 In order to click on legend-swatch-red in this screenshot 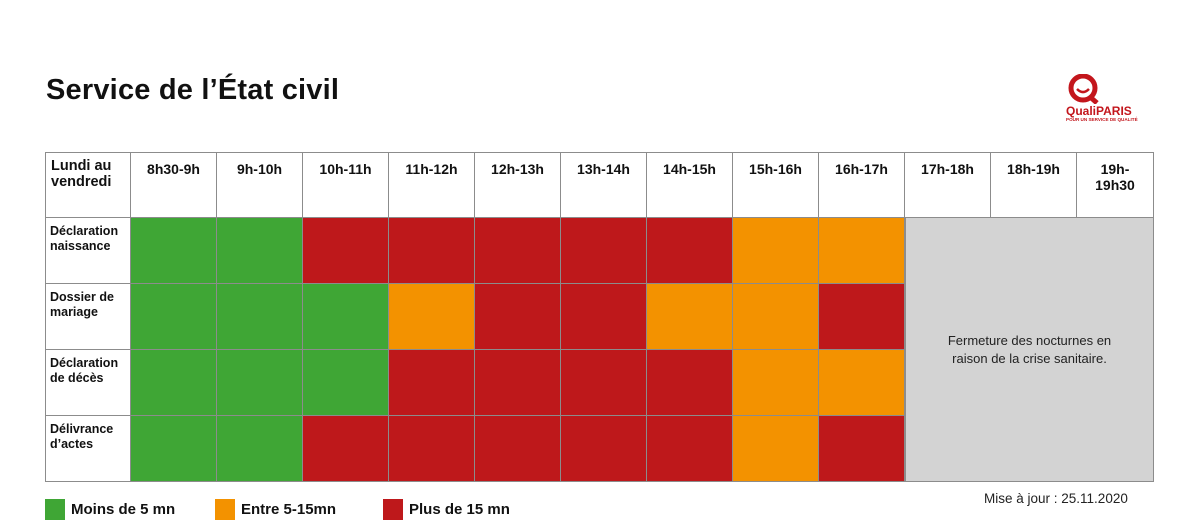, I will do `click(393, 509)`.